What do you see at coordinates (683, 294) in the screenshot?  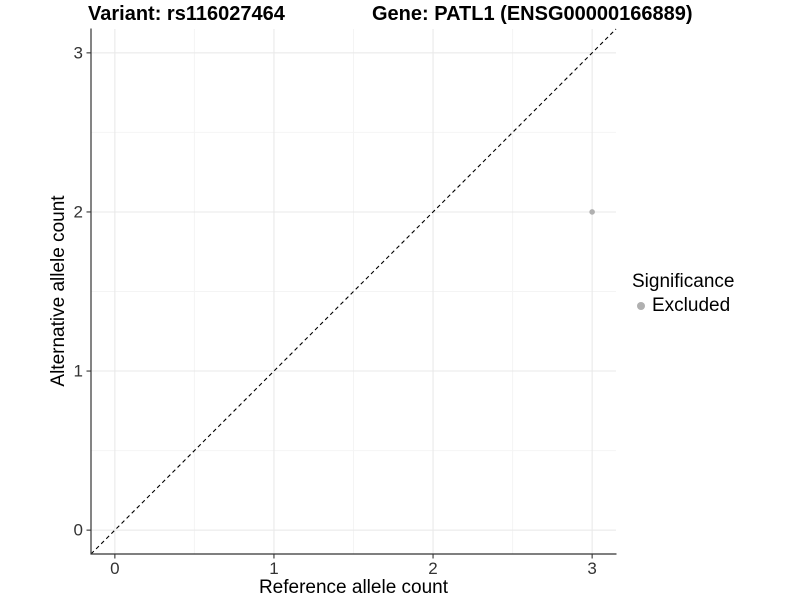 I see `legend: Significance Excluded` at bounding box center [683, 294].